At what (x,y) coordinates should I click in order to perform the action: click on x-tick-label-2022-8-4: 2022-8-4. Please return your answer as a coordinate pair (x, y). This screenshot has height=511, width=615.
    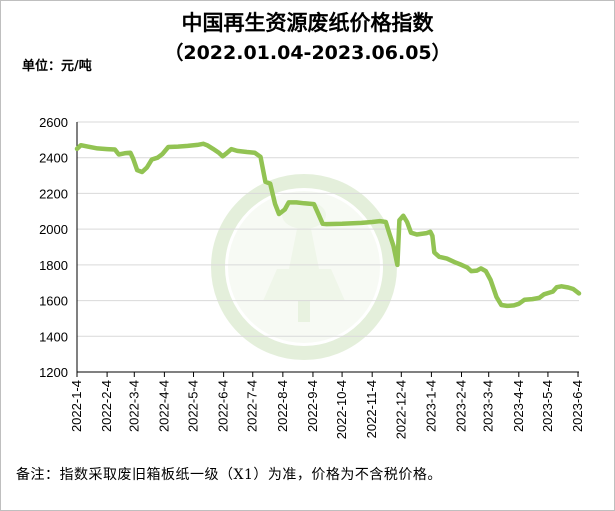
    Looking at the image, I should click on (282, 406).